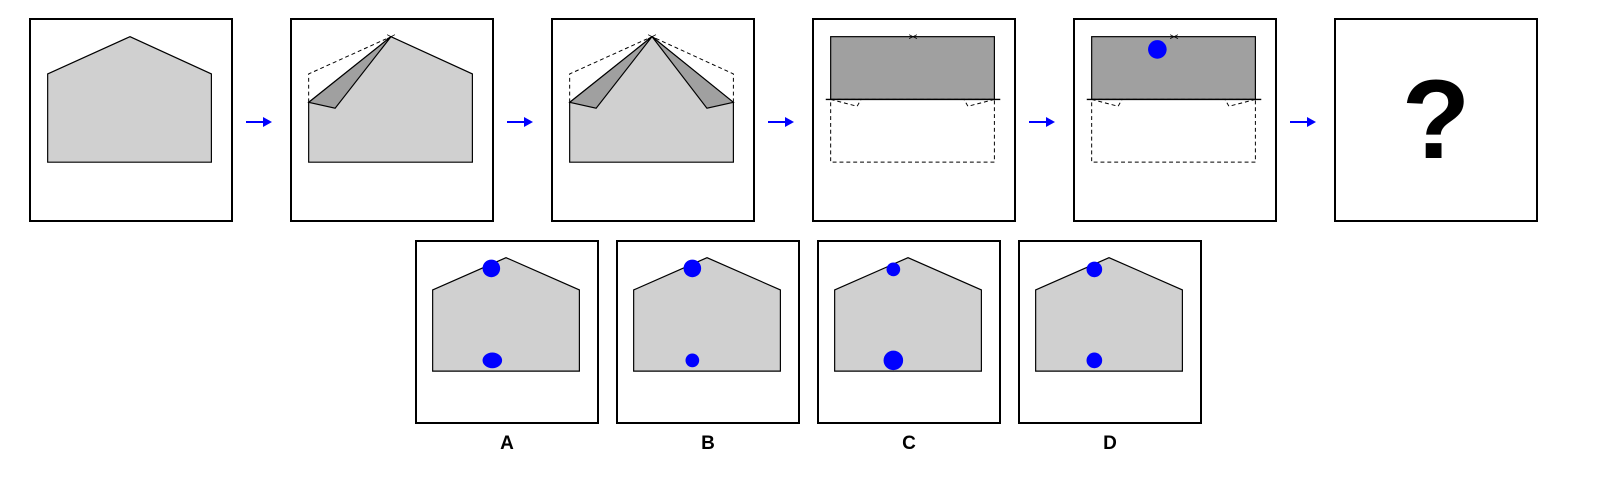  I want to click on option-c-panel, so click(909, 332).